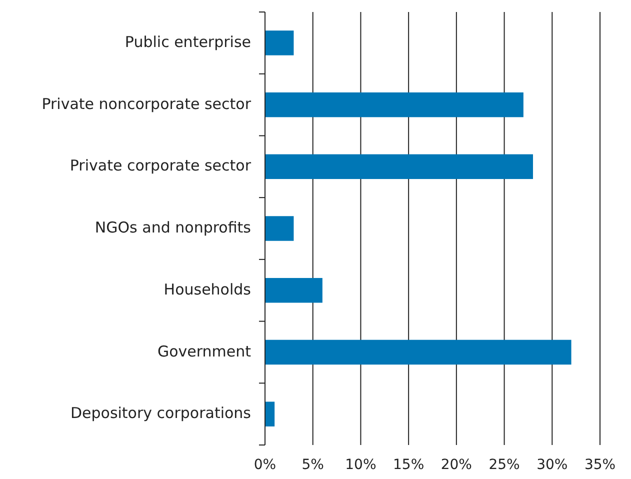 This screenshot has width=631, height=479. What do you see at coordinates (408, 465) in the screenshot?
I see `x-tick-label: 15%` at bounding box center [408, 465].